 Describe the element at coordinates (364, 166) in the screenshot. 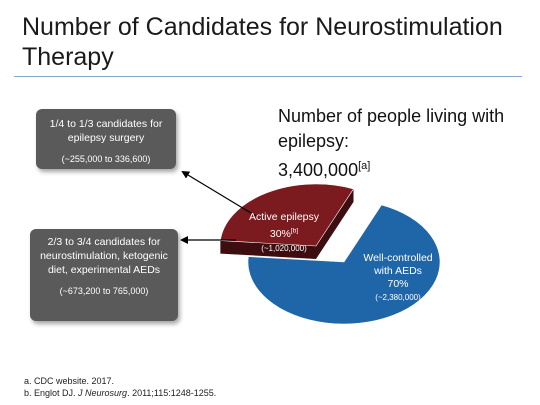

I see `total-stat-ref: [a]` at that location.